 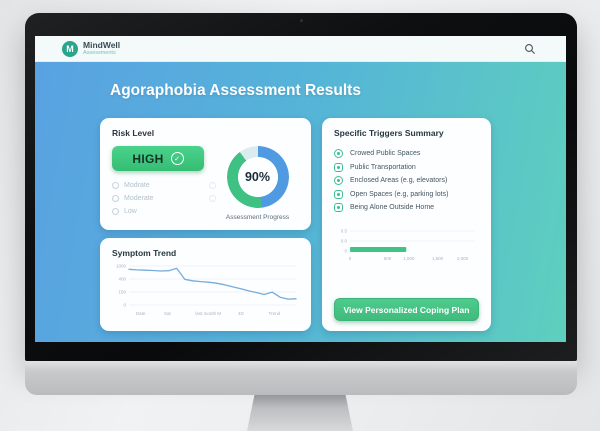 I want to click on svg-text: 500, so click(x=388, y=258).